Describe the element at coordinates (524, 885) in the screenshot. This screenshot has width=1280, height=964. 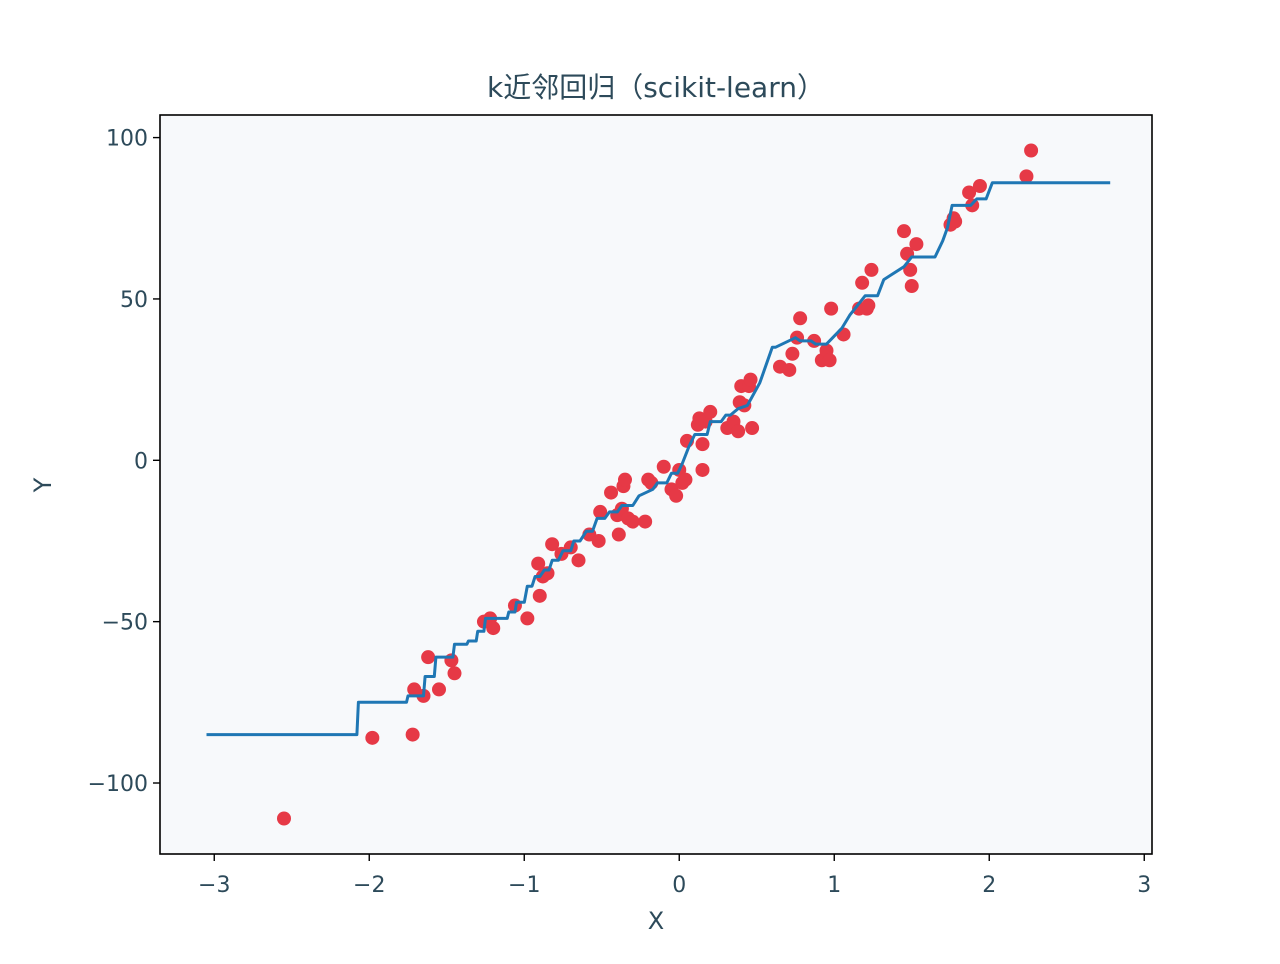
I see `x-tick-label: −1` at that location.